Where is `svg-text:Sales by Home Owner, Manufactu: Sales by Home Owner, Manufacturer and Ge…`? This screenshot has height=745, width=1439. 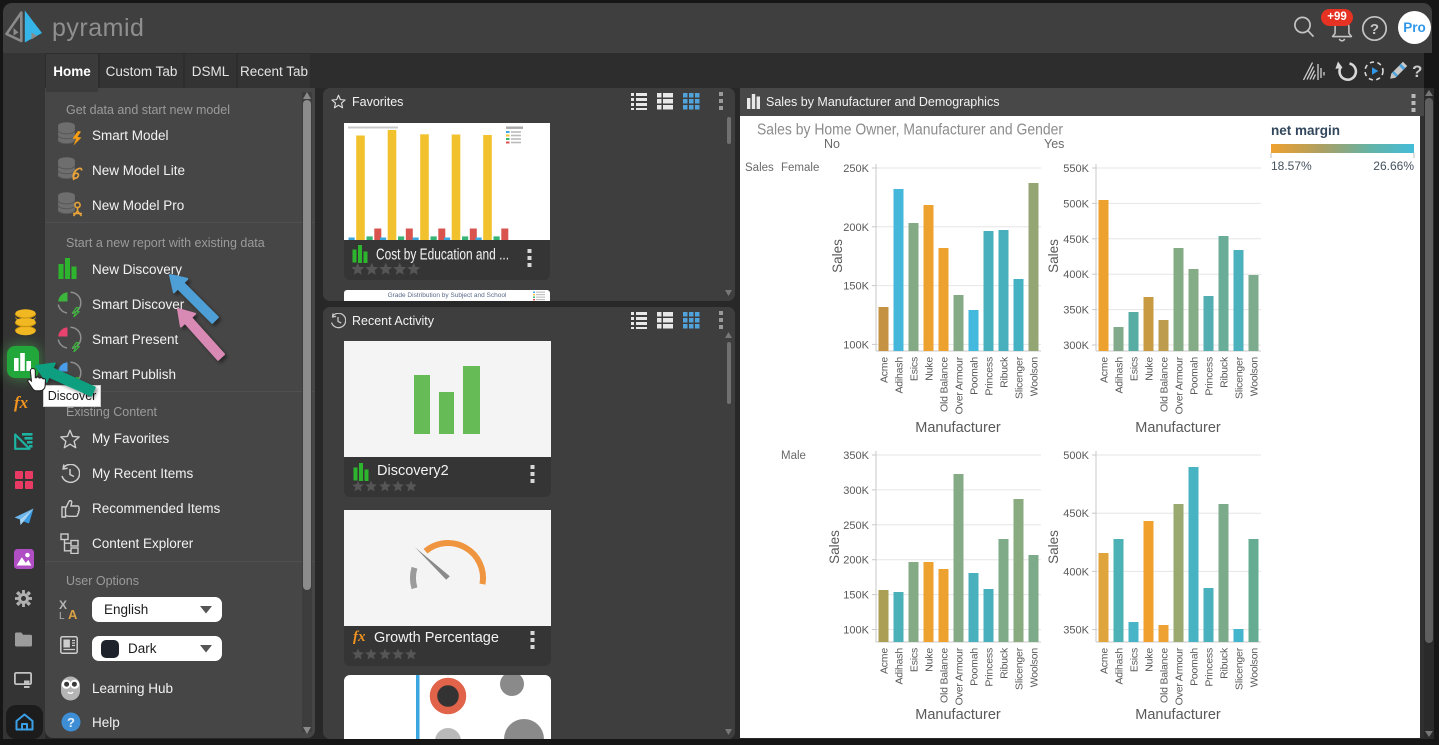
svg-text:Sales by Home Owner, Manufactu: Sales by Home Owner, Manufacturer and Ge… is located at coordinates (910, 130).